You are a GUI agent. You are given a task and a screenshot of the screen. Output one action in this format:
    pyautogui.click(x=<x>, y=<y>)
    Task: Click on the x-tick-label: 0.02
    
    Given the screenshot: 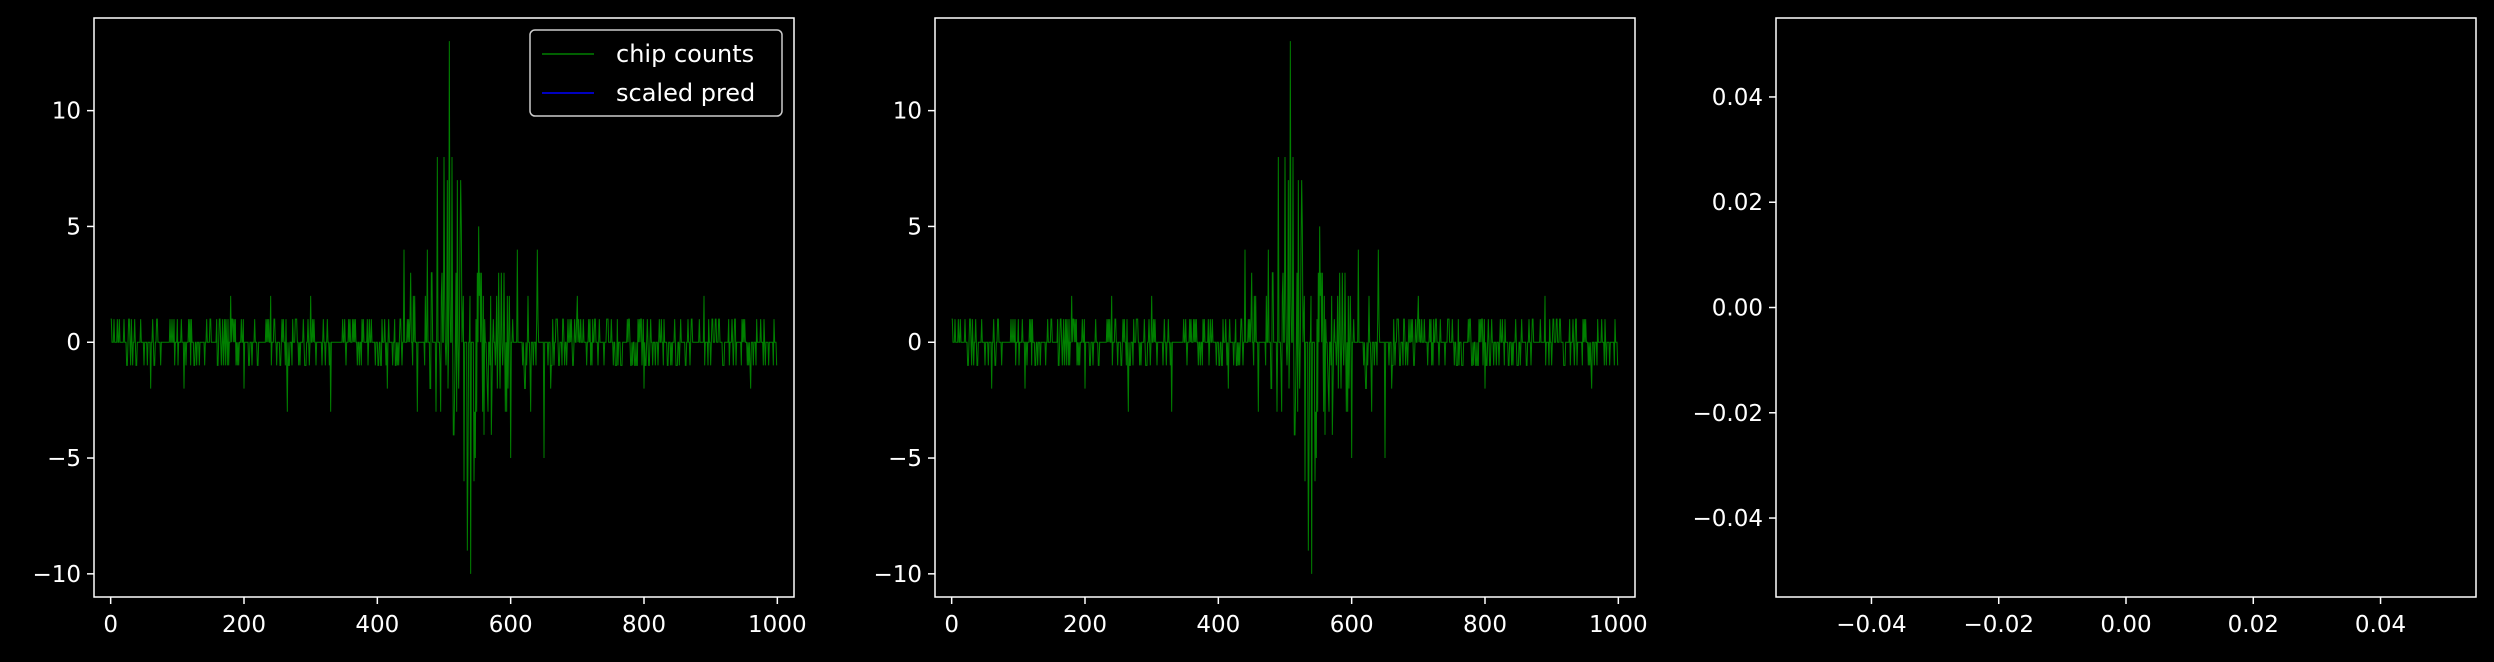 What is the action you would take?
    pyautogui.click(x=2253, y=625)
    